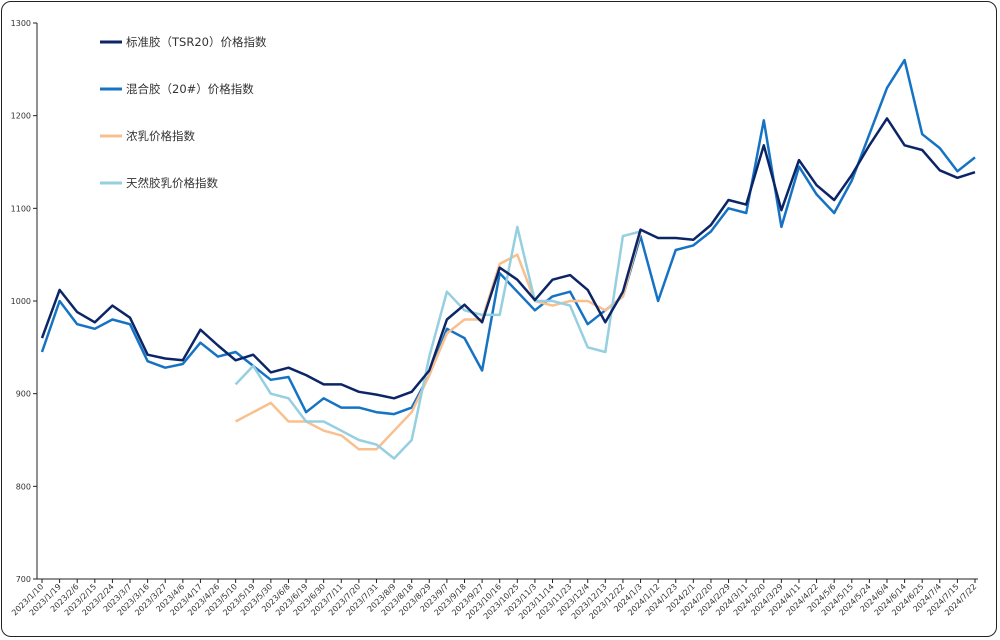 The image size is (1000, 640). What do you see at coordinates (172, 183) in the screenshot?
I see `legend-label-3: 天然胶乳价格指数` at bounding box center [172, 183].